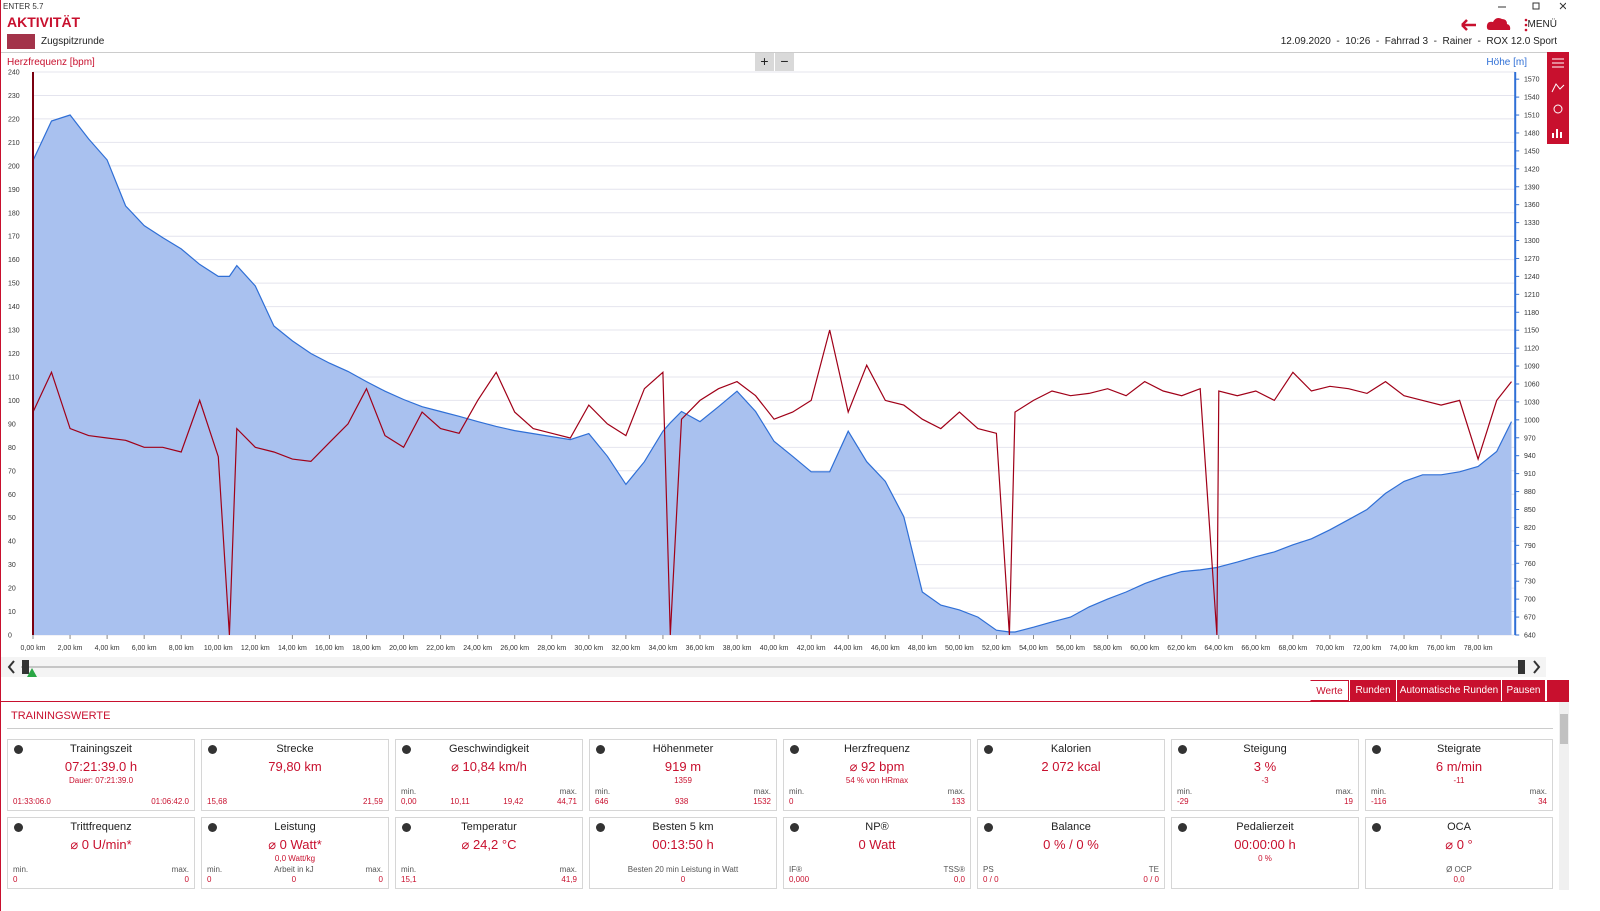  I want to click on list-icon, so click(1558, 63).